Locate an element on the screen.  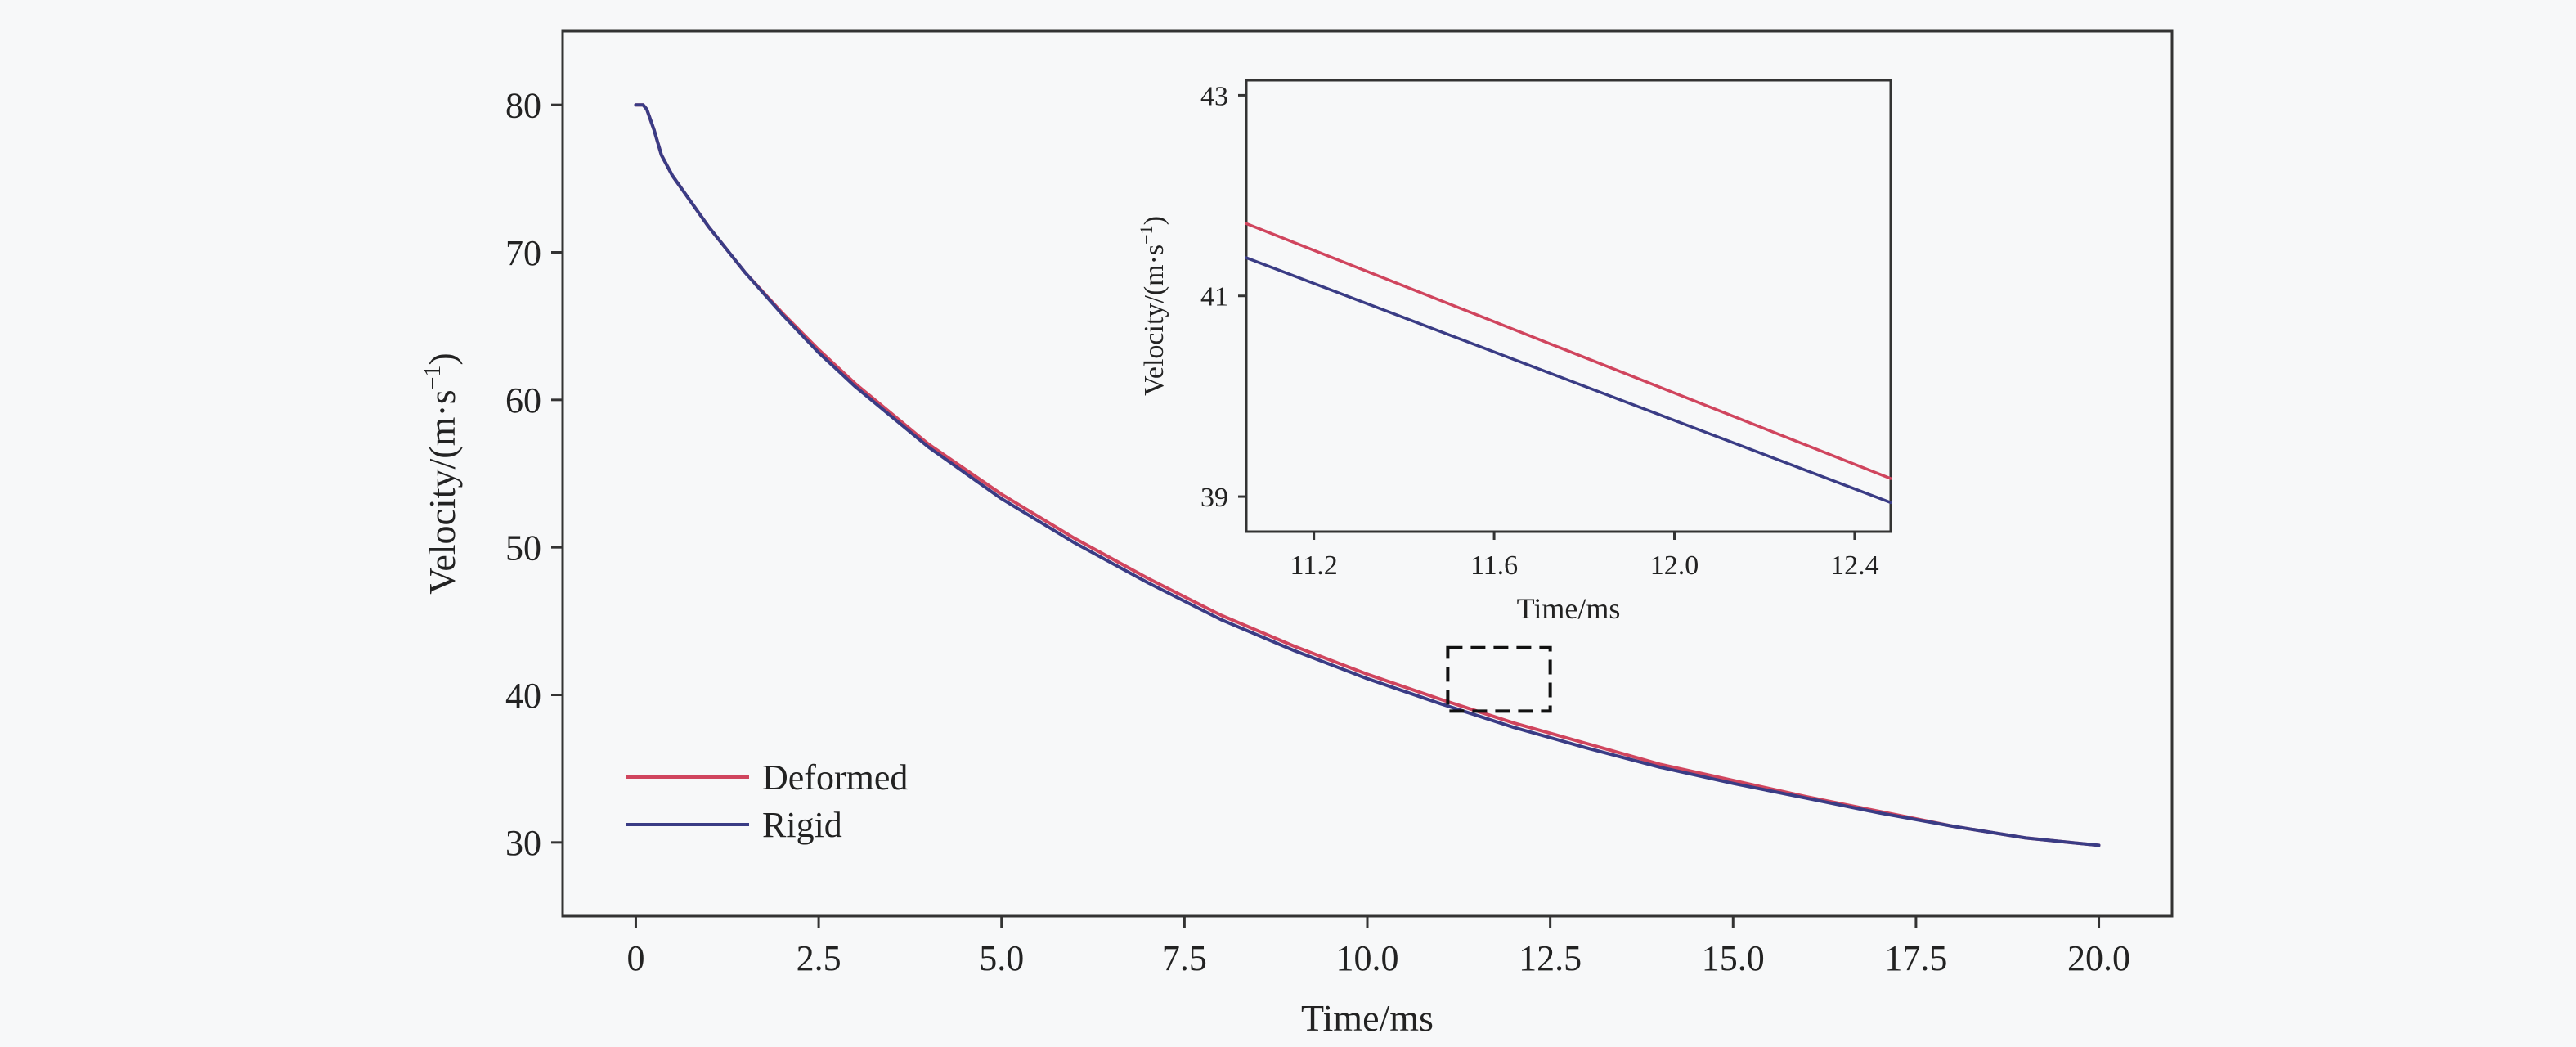
legend: Deformed Rigid is located at coordinates (767, 801).